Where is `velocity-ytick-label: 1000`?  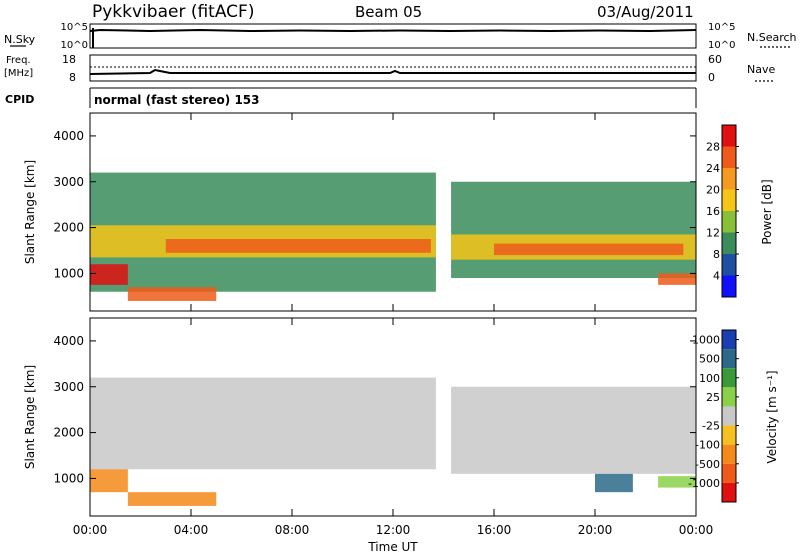 velocity-ytick-label: 1000 is located at coordinates (68, 478).